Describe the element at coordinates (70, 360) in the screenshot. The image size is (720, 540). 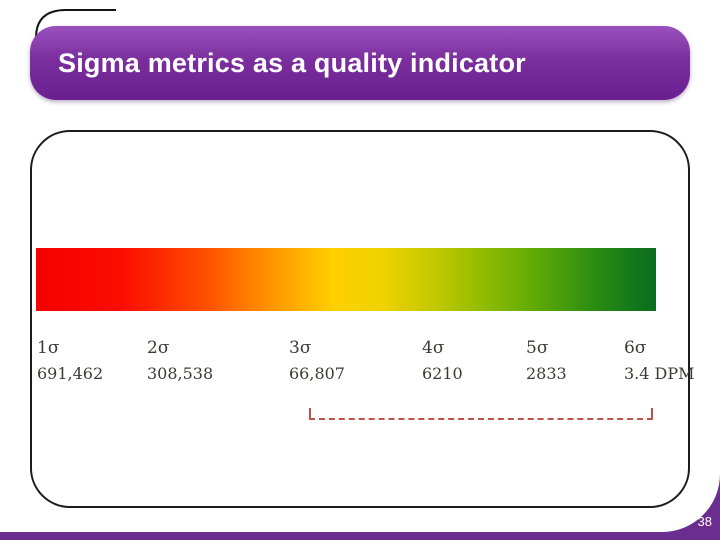
I see `sigma-level-1: 1σ 691,462` at that location.